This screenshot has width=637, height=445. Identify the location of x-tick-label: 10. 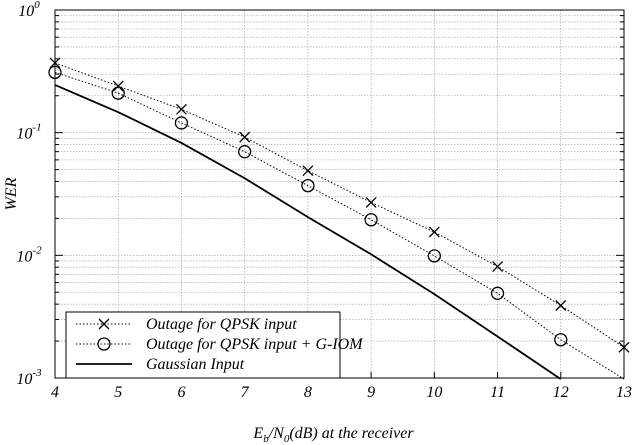
(434, 392).